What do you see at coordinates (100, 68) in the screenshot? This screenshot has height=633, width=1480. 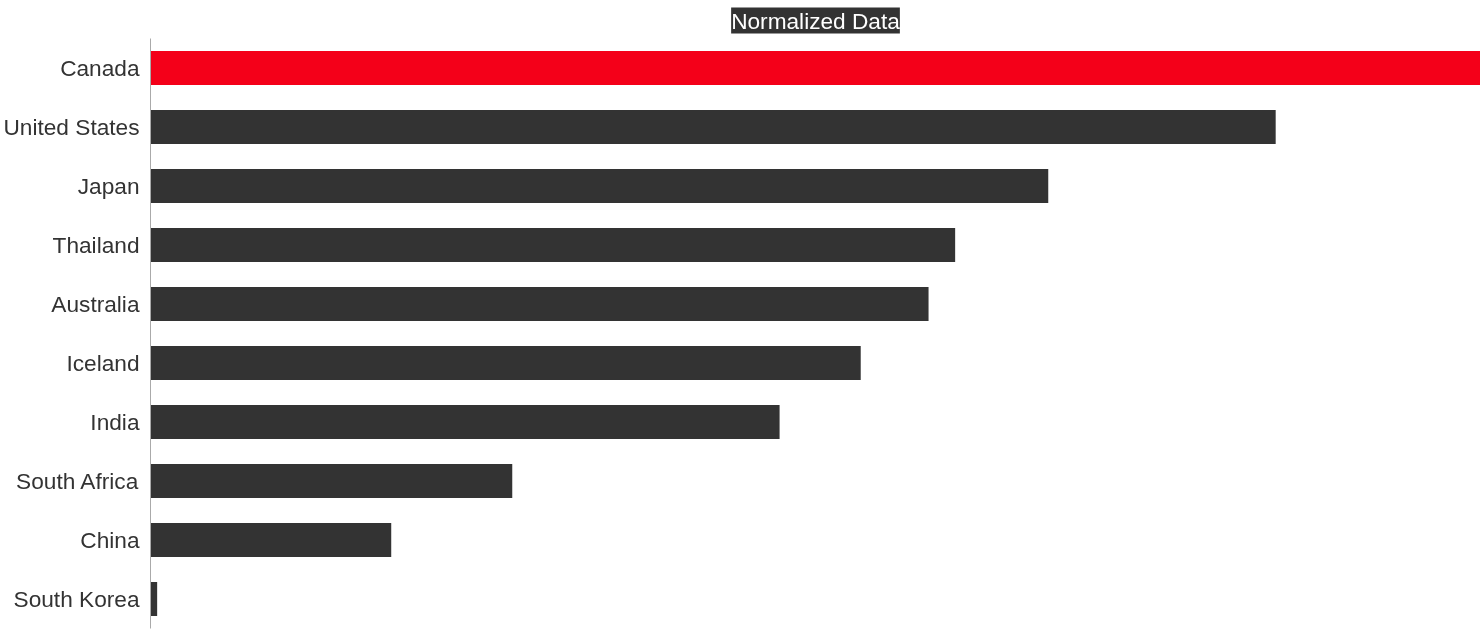 I see `y-tick-label: Canada` at bounding box center [100, 68].